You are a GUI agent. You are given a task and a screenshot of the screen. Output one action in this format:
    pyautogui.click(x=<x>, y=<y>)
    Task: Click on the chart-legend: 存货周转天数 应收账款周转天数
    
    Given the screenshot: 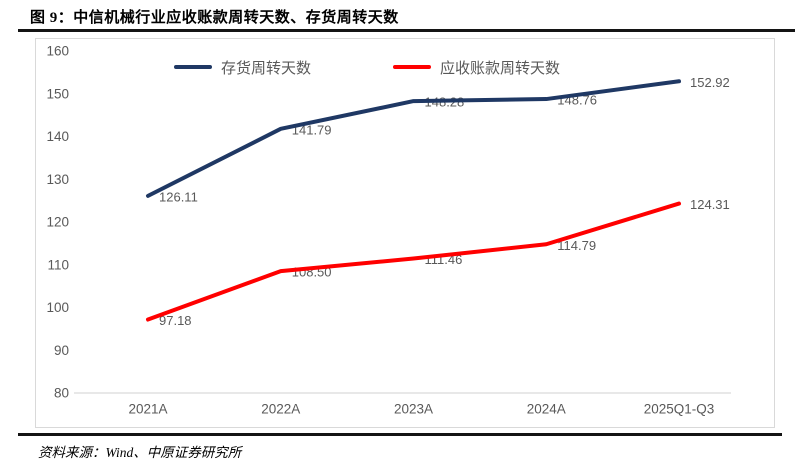 What is the action you would take?
    pyautogui.click(x=367, y=67)
    